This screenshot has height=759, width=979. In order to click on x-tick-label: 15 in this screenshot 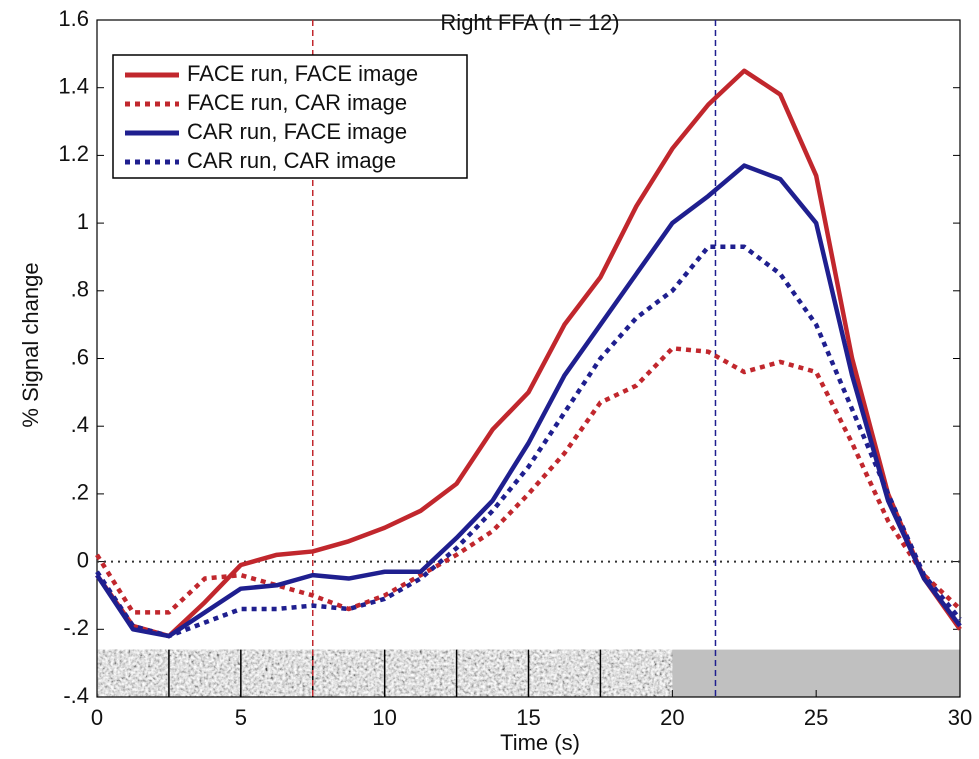, I will do `click(528, 717)`.